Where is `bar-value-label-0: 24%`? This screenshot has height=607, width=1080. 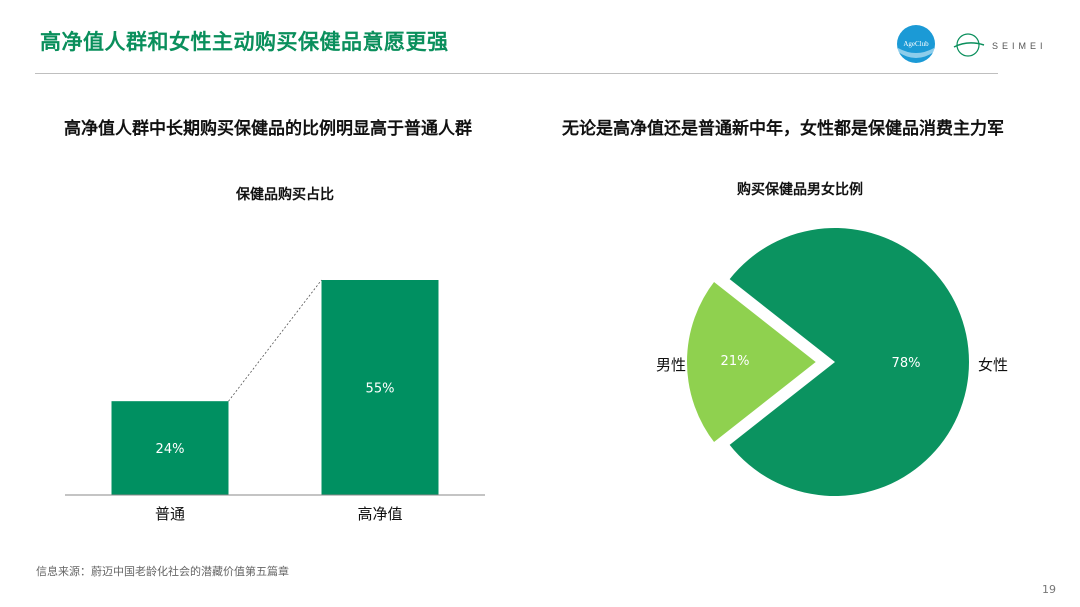 bar-value-label-0: 24% is located at coordinates (170, 449).